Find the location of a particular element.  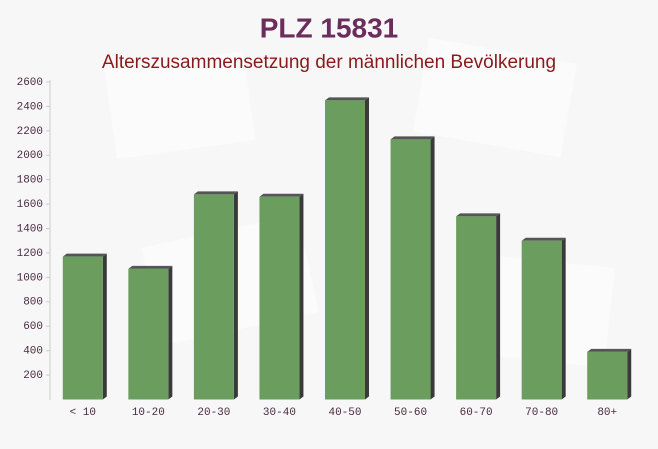

y-tick-label: 1200 is located at coordinates (30, 254).